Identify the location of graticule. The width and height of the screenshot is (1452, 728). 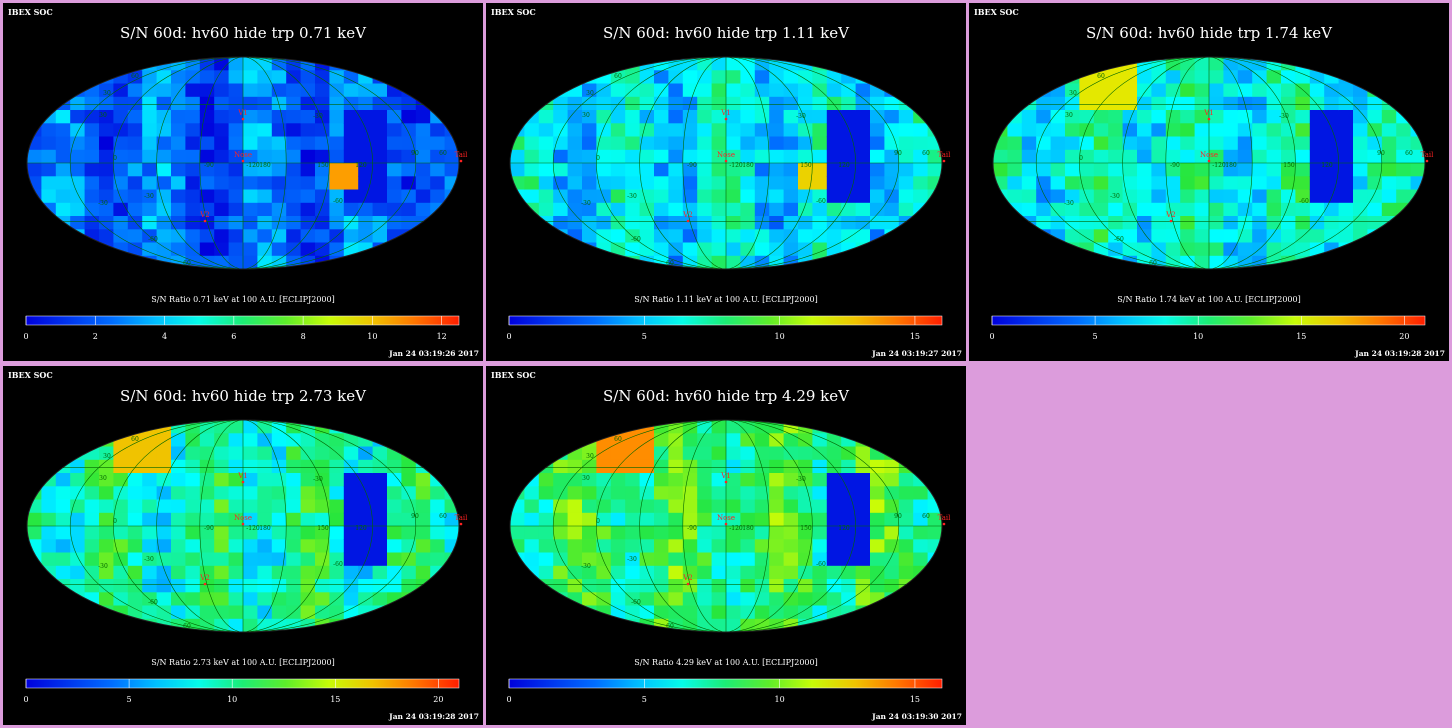
(726, 163).